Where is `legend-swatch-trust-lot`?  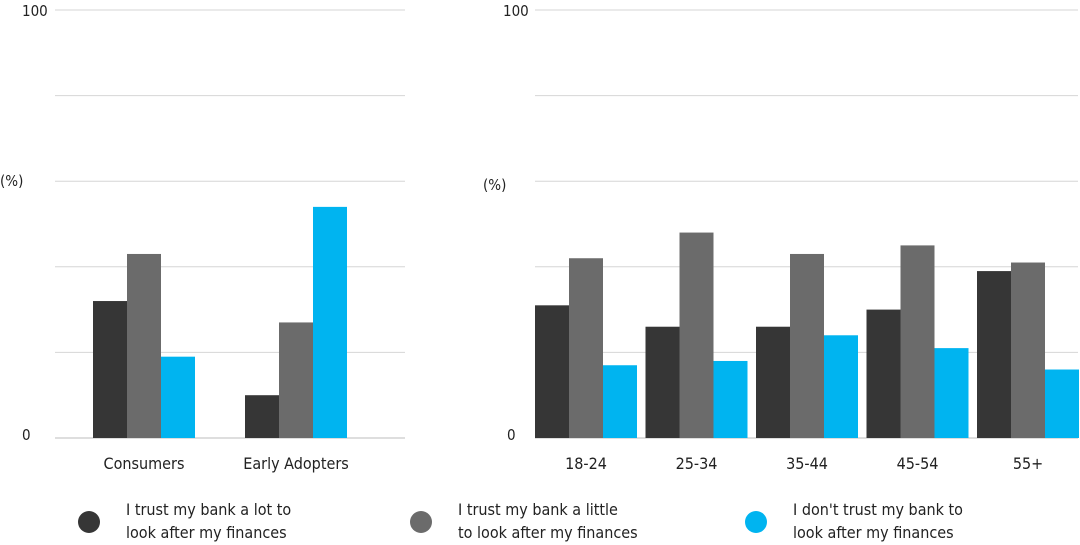
legend-swatch-trust-lot is located at coordinates (89, 522).